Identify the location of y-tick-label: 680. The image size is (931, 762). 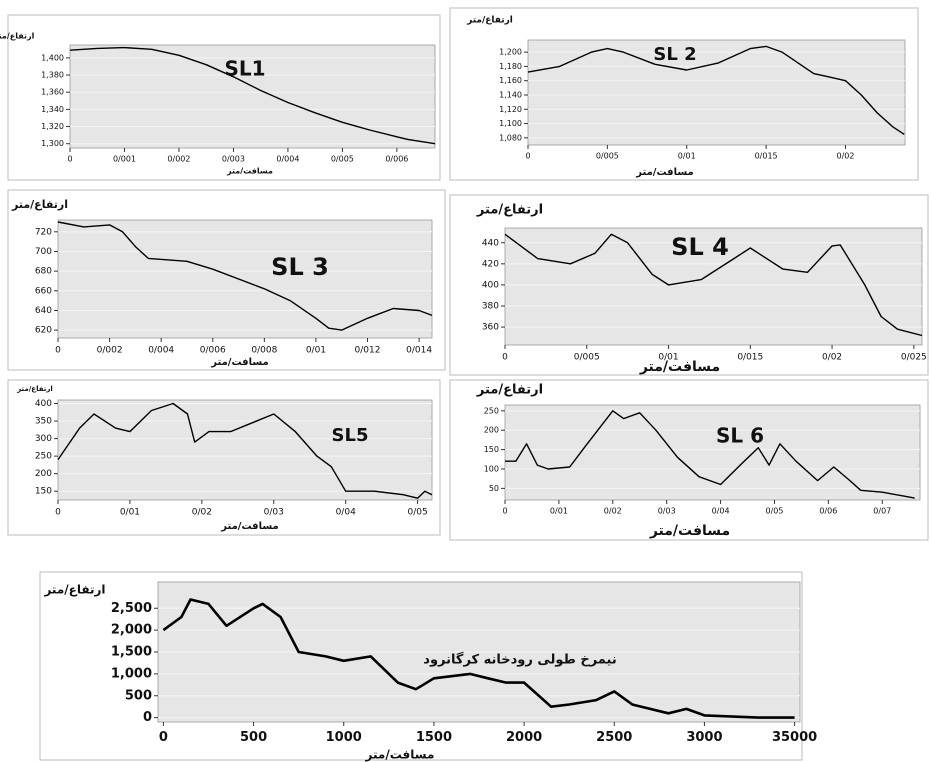
(43, 272).